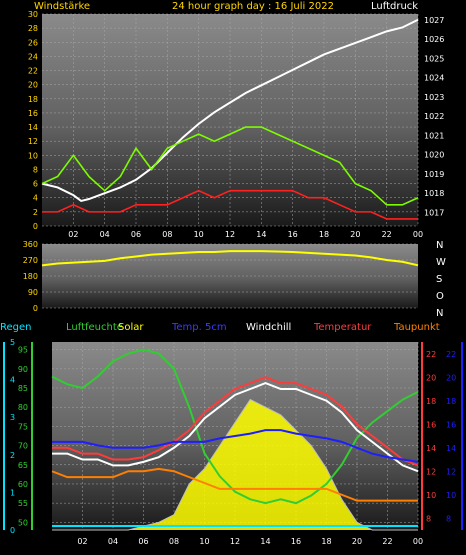 This screenshot has height=555, width=466. What do you see at coordinates (23, 522) in the screenshot?
I see `humidity-tick-label: 50` at bounding box center [23, 522].